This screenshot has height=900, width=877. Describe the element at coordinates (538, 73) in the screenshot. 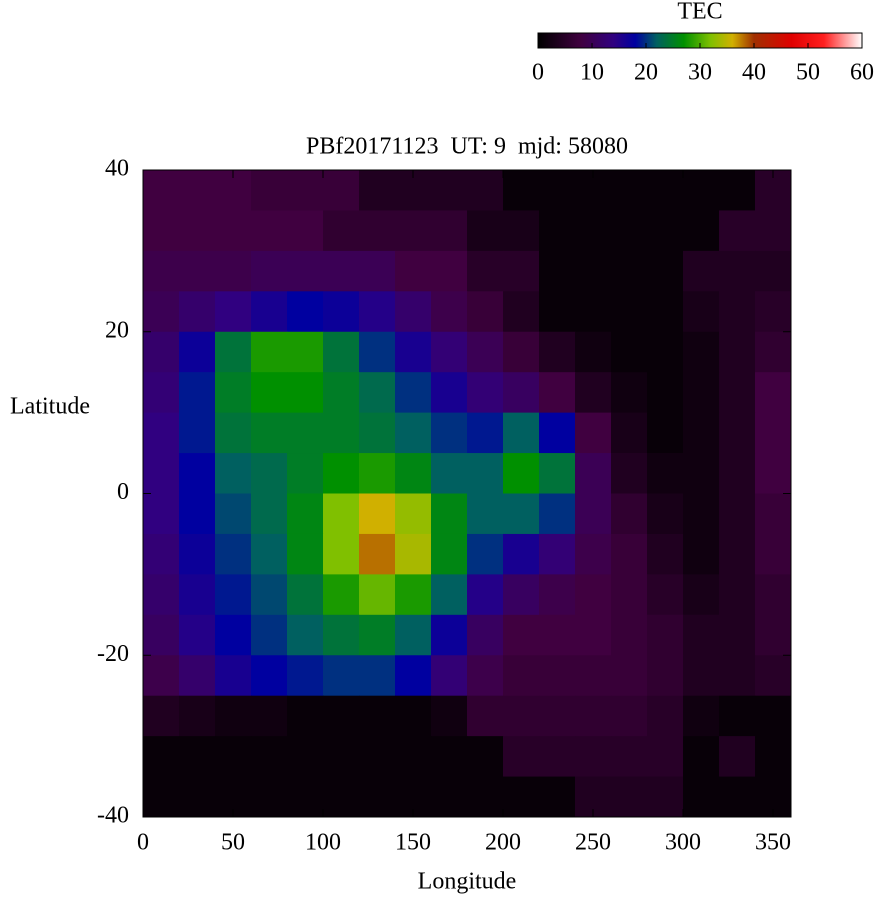

I see `colorbar-tick-label: 0` at that location.